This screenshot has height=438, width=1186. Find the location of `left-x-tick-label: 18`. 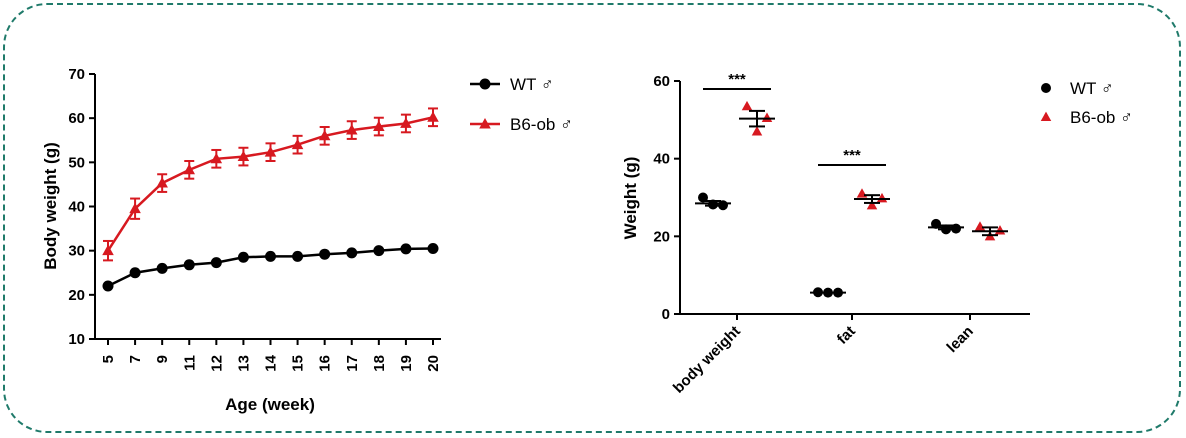

left-x-tick-label: 18 is located at coordinates (379, 363).